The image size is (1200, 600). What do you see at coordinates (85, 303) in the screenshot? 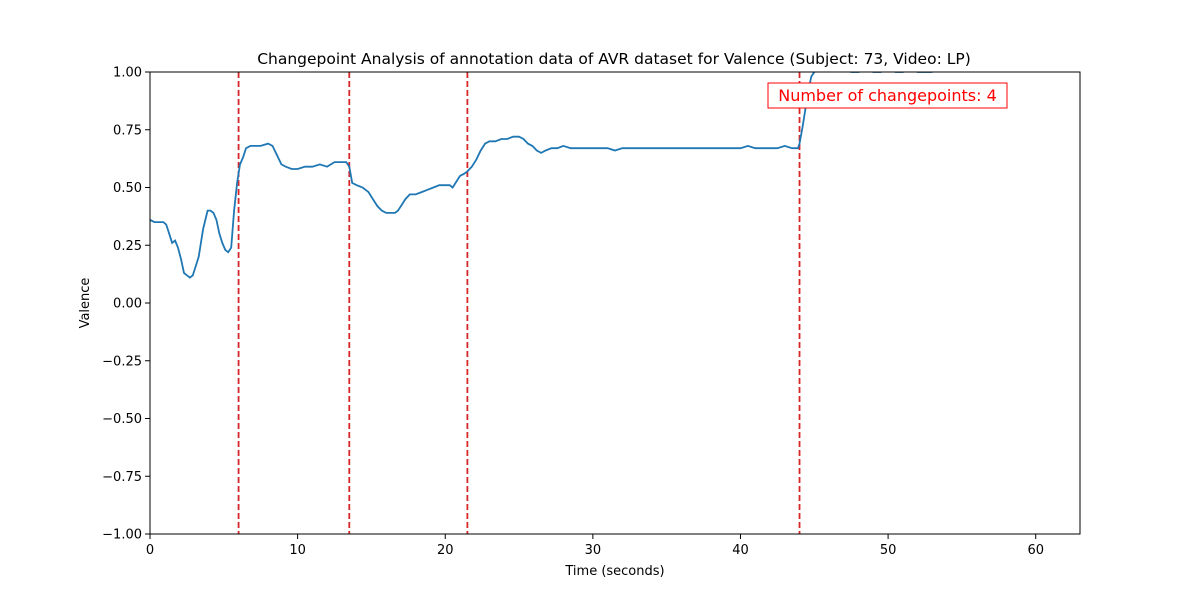
I see `y-axis-label: Valence` at bounding box center [85, 303].